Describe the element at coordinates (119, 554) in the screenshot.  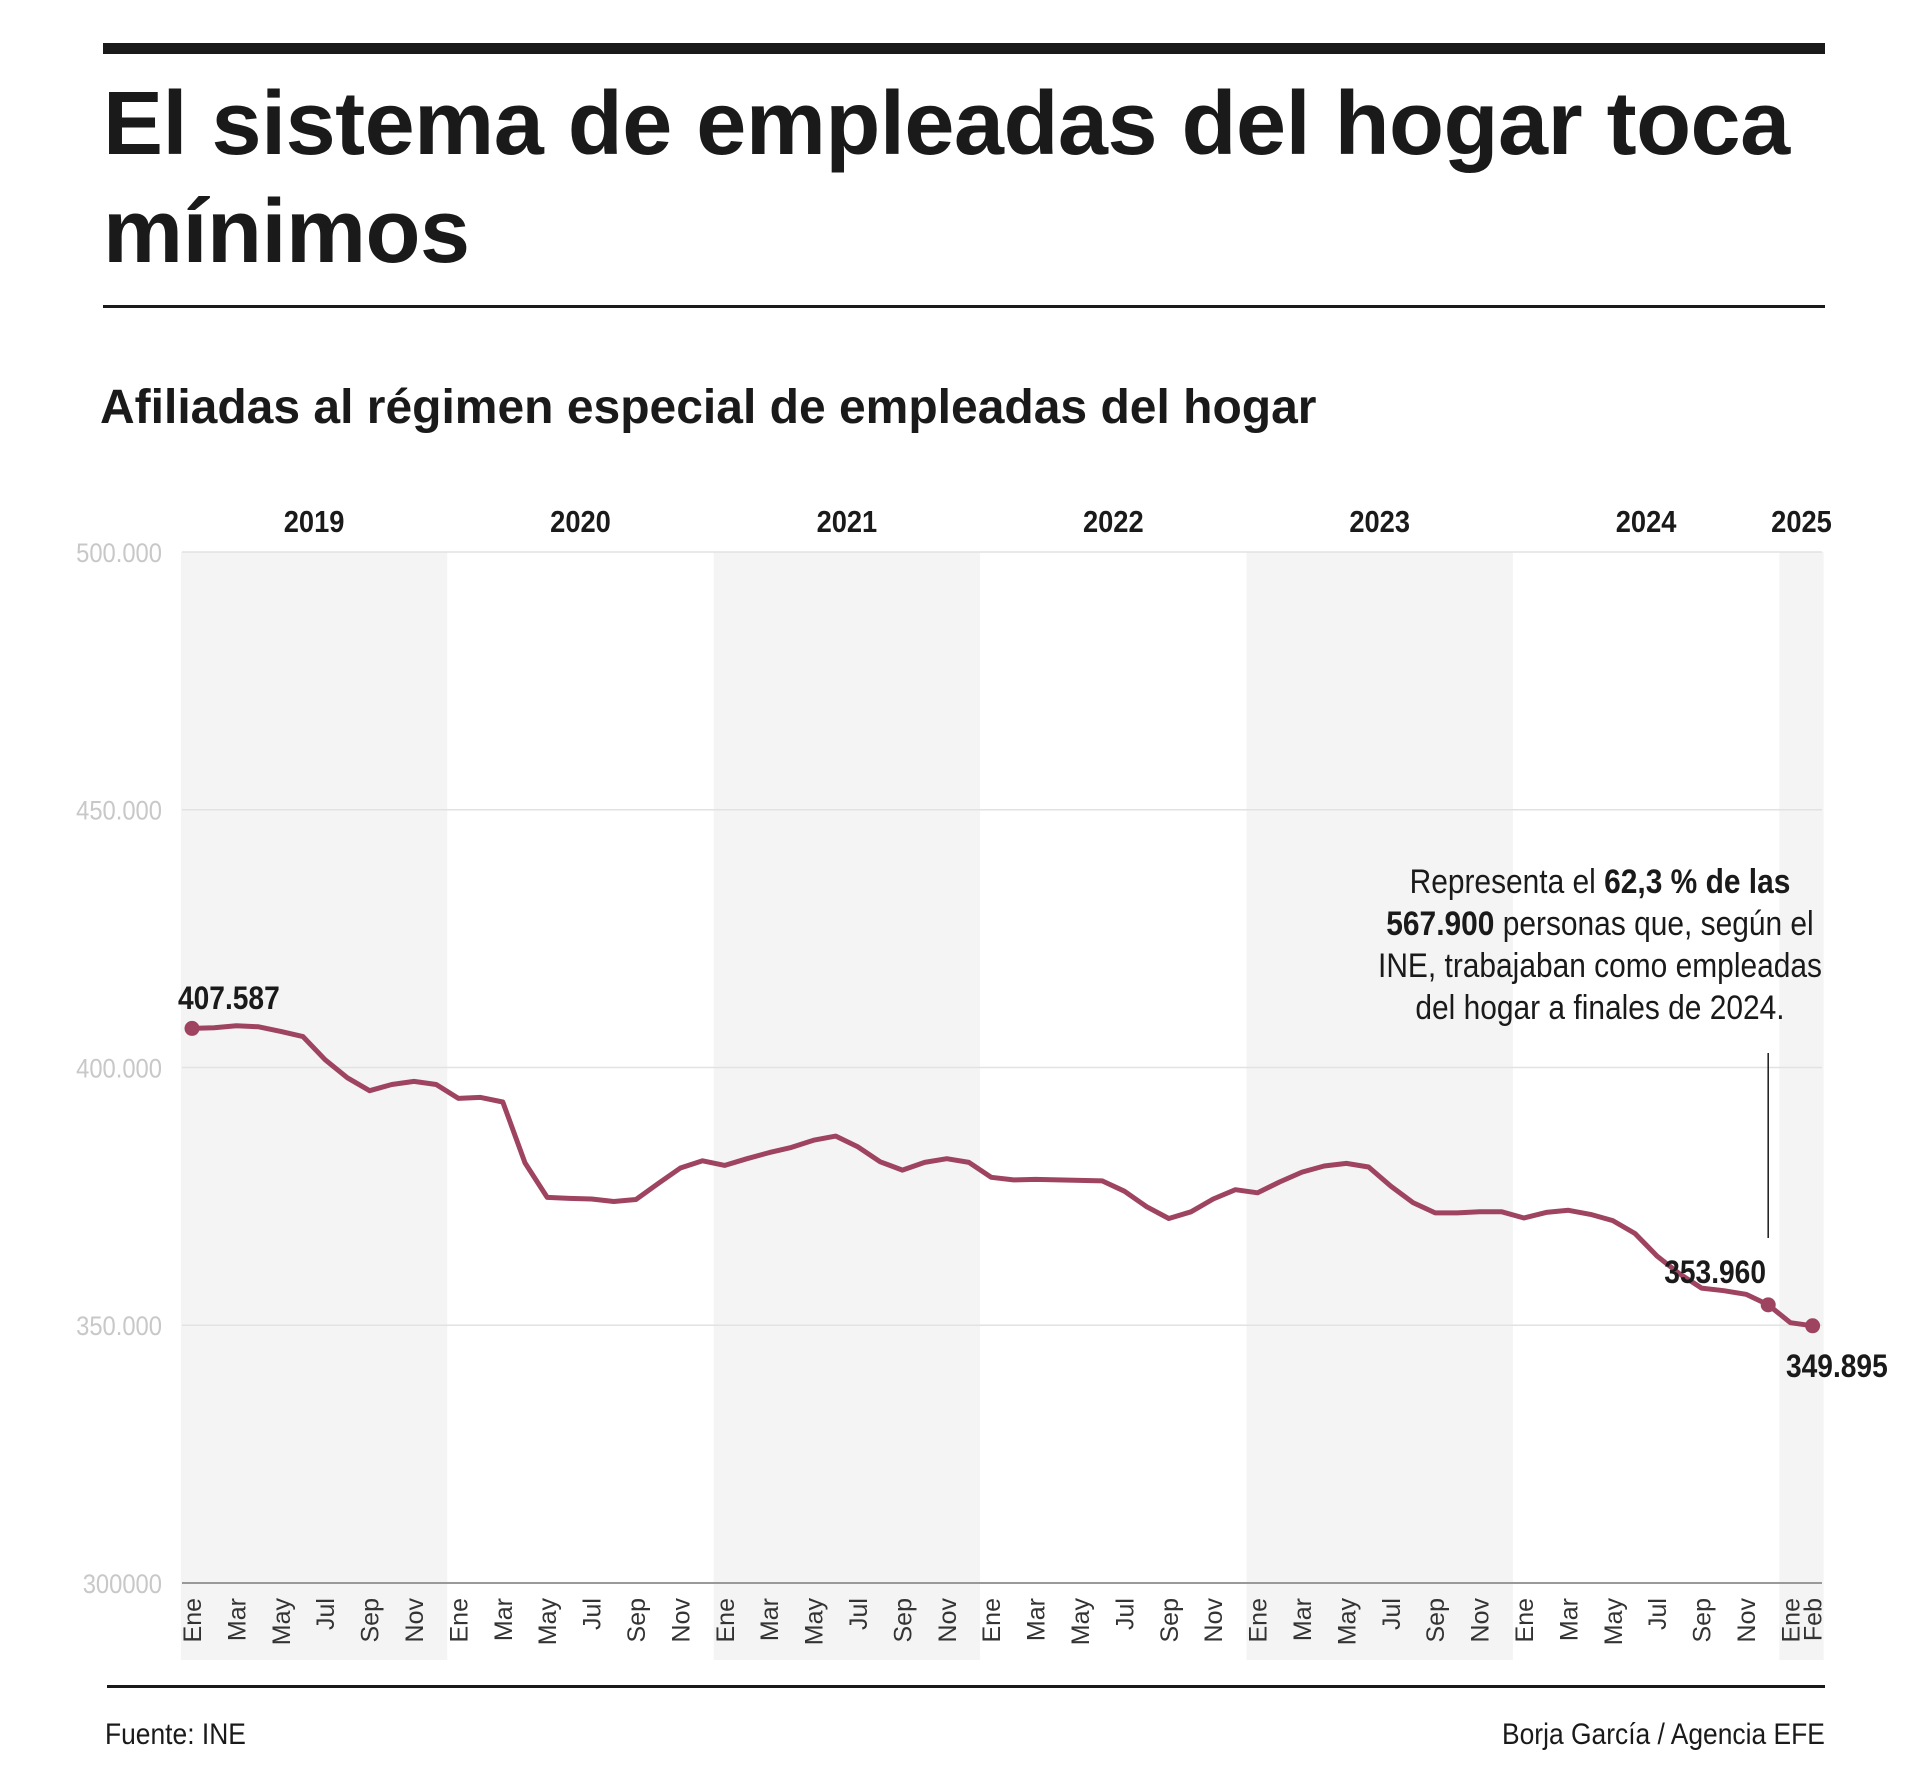
I see `y-tick-label: 500.000` at that location.